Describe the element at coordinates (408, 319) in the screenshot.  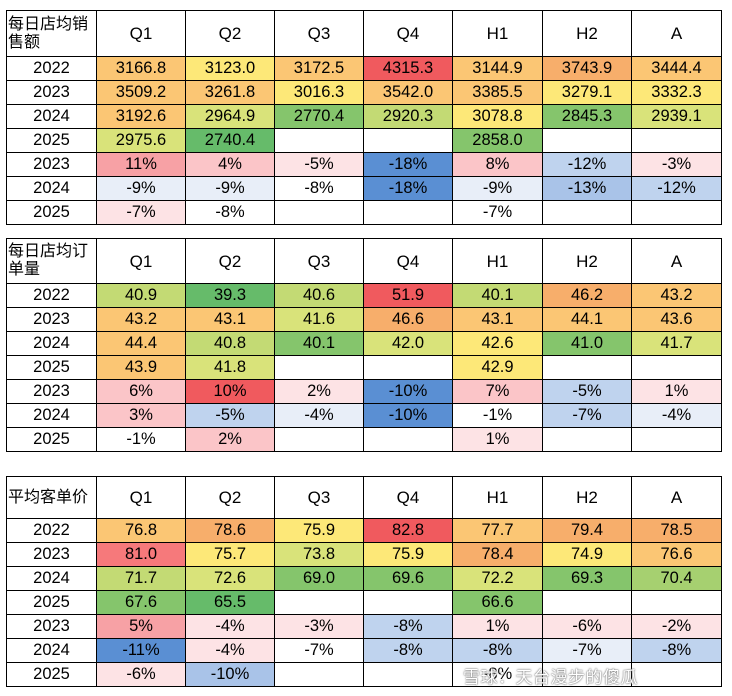
I see `data-cell: 46.6` at that location.